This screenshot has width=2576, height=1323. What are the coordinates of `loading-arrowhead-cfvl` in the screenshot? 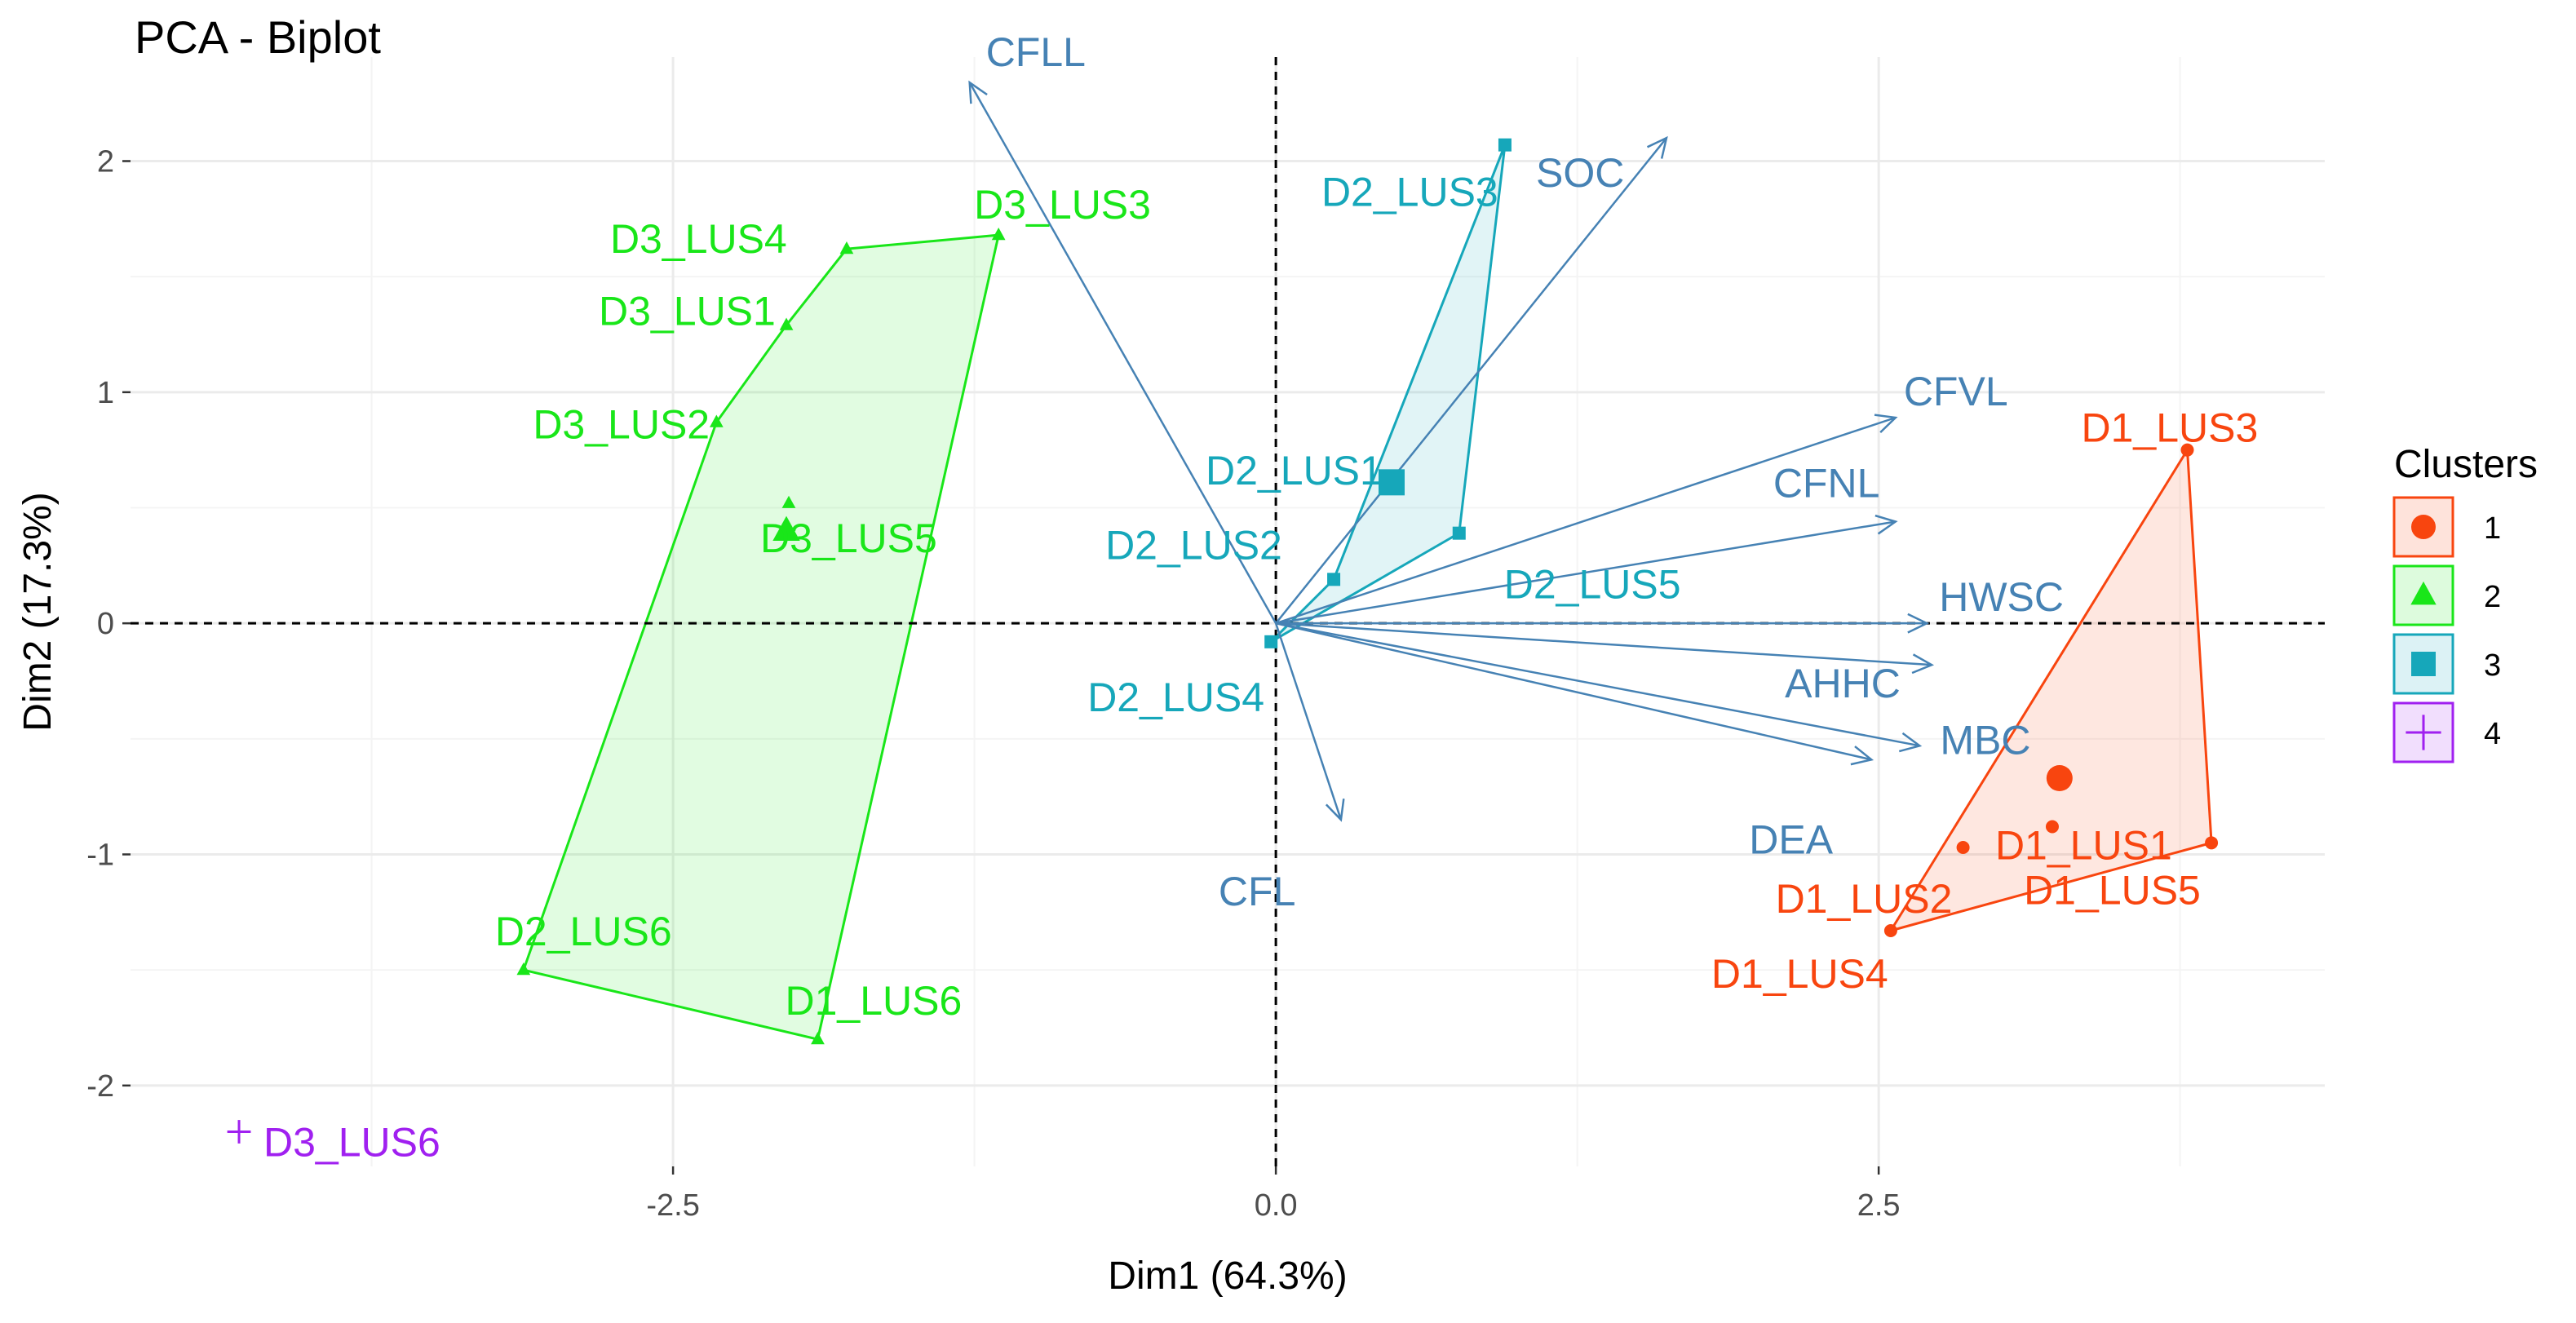 It's located at (1886, 424).